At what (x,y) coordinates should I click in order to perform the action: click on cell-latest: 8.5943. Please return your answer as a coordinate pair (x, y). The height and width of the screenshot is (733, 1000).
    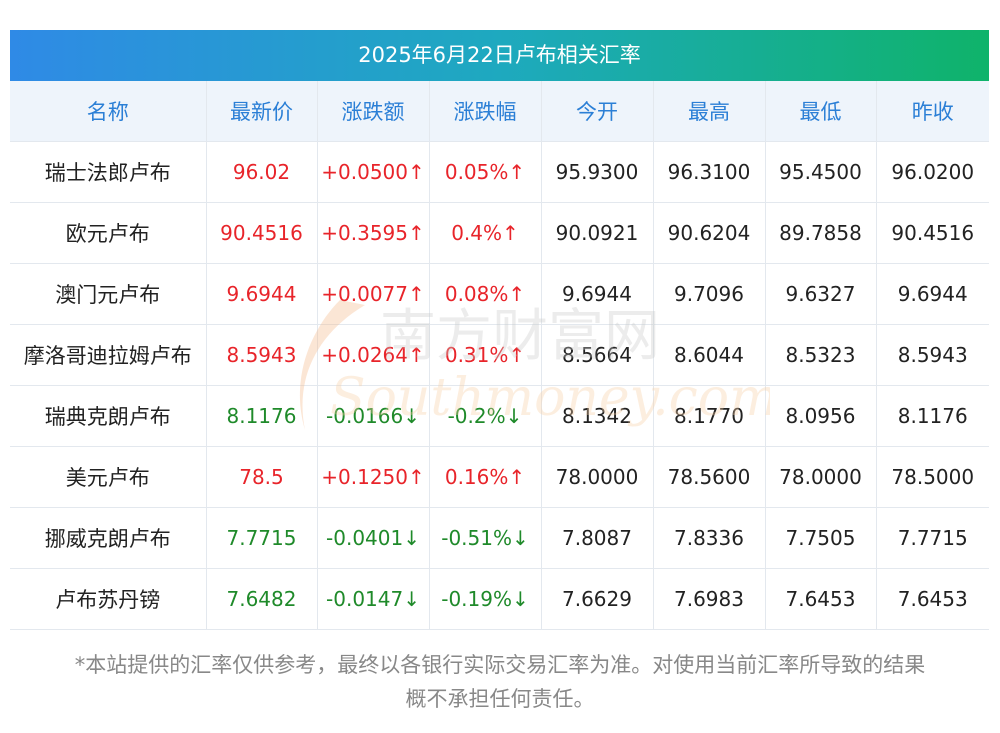
    Looking at the image, I should click on (262, 355).